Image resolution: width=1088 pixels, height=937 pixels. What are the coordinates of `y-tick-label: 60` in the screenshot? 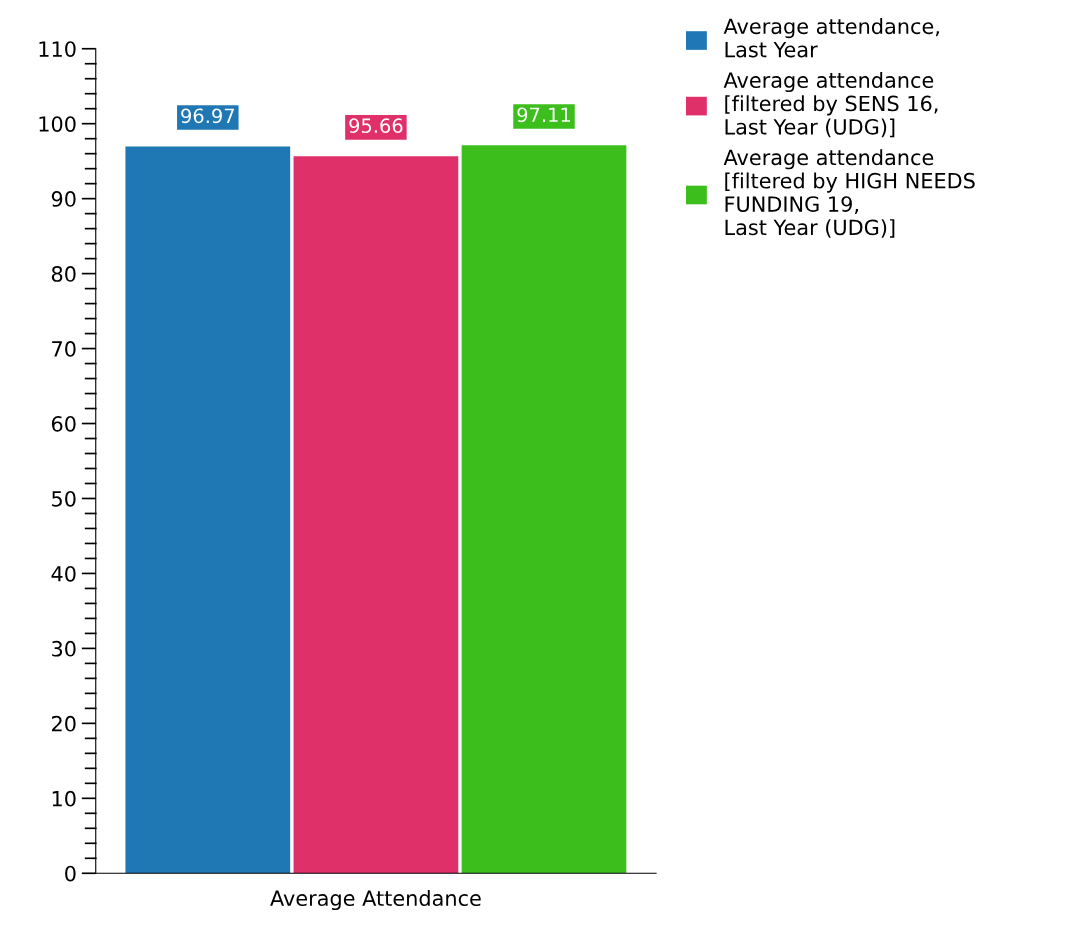 It's located at (63, 423).